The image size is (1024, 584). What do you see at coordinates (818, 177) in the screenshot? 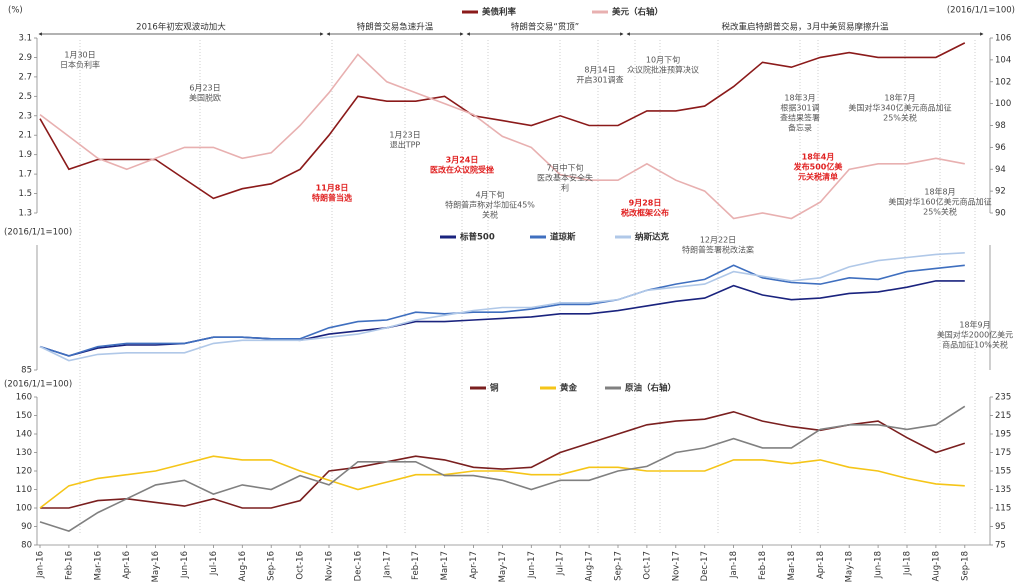
I see `annotation: 元关税清单` at bounding box center [818, 177].